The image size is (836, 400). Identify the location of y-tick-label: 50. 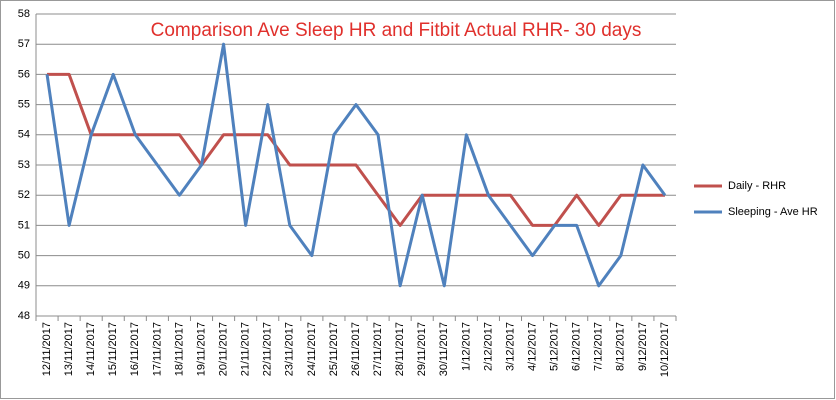
(24, 256).